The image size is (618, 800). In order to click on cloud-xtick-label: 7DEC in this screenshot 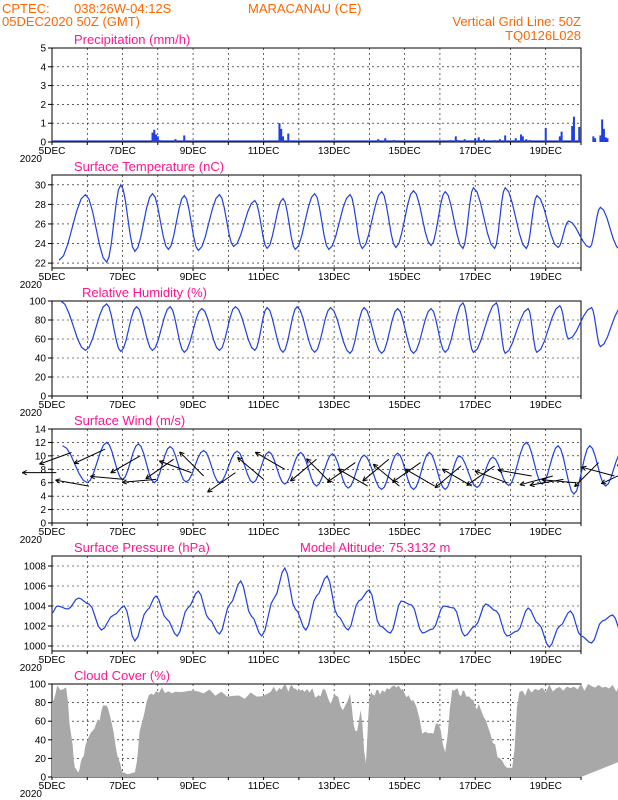, I will do `click(122, 786)`.